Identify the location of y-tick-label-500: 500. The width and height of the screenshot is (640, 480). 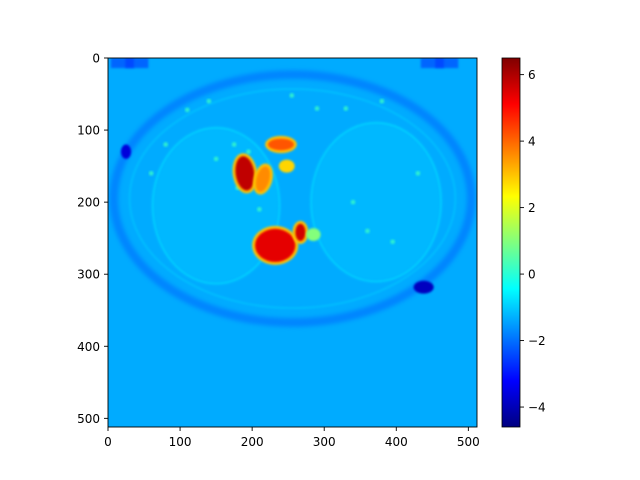
(88, 419).